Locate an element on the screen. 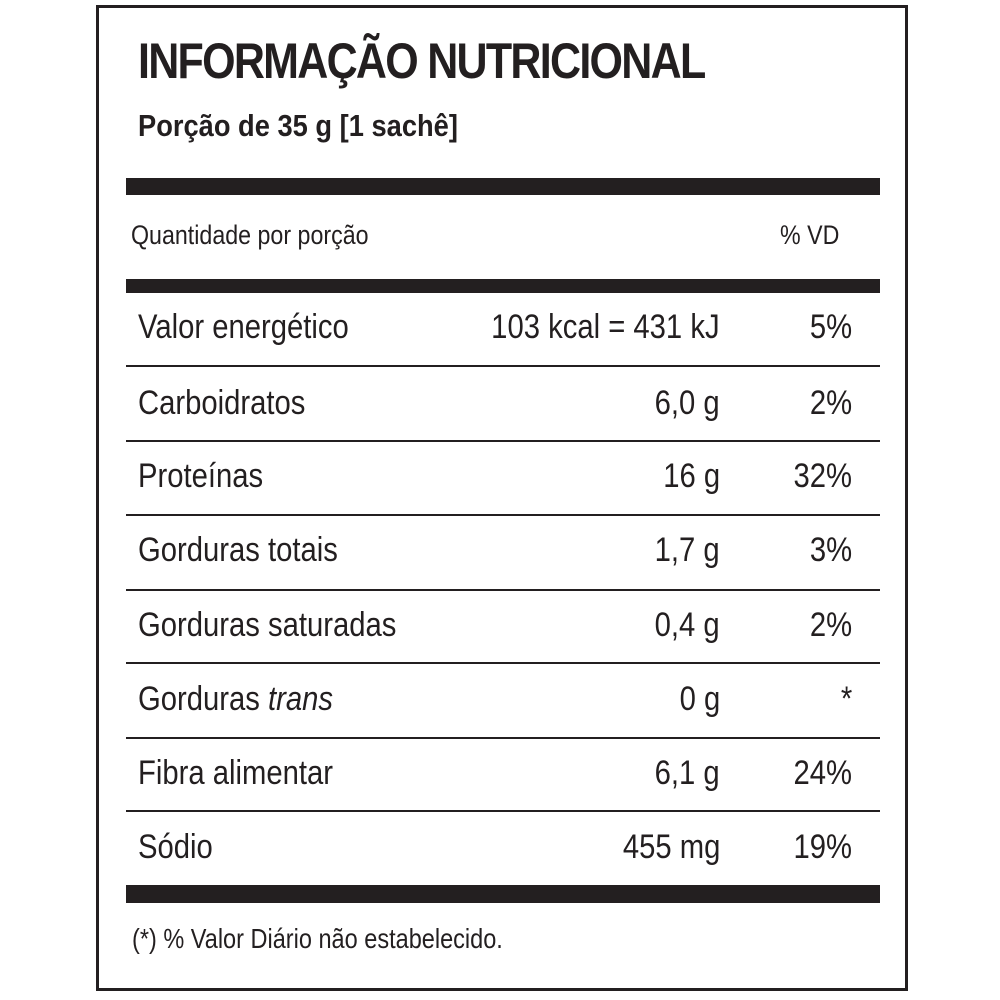 The width and height of the screenshot is (1000, 1000). nutrient-amount: 0 g is located at coordinates (699, 699).